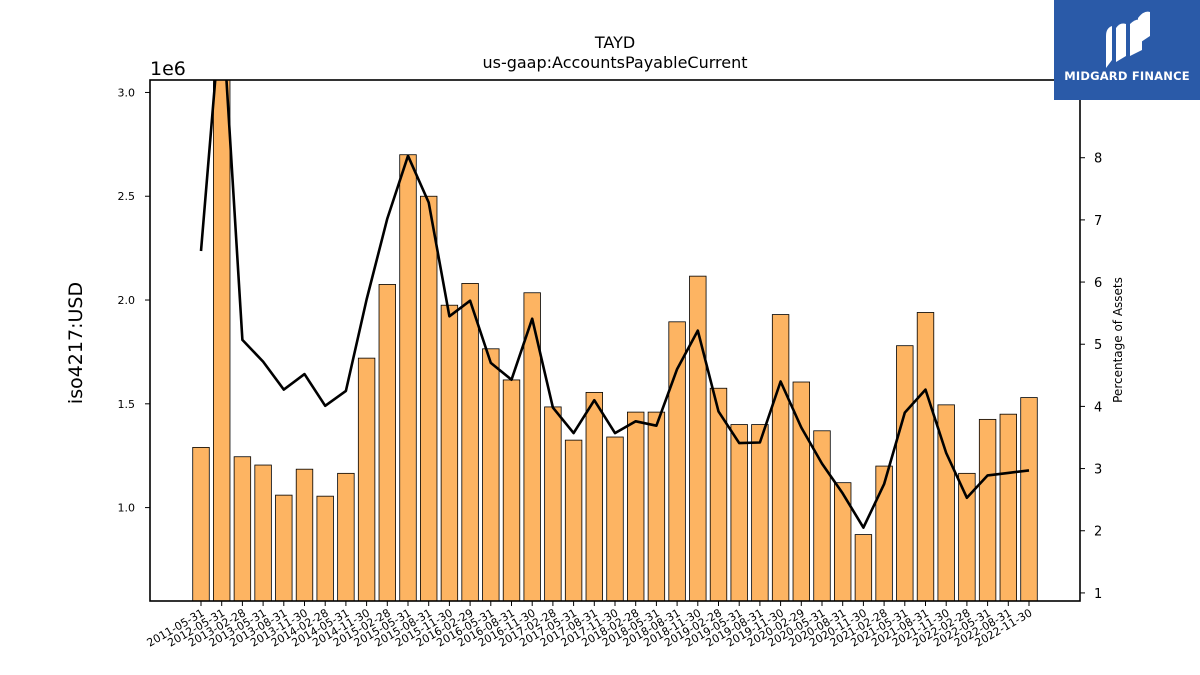  What do you see at coordinates (614, 62) in the screenshot?
I see `chart-subtitle: us-gaap:AccountsPayableCurrent` at bounding box center [614, 62].